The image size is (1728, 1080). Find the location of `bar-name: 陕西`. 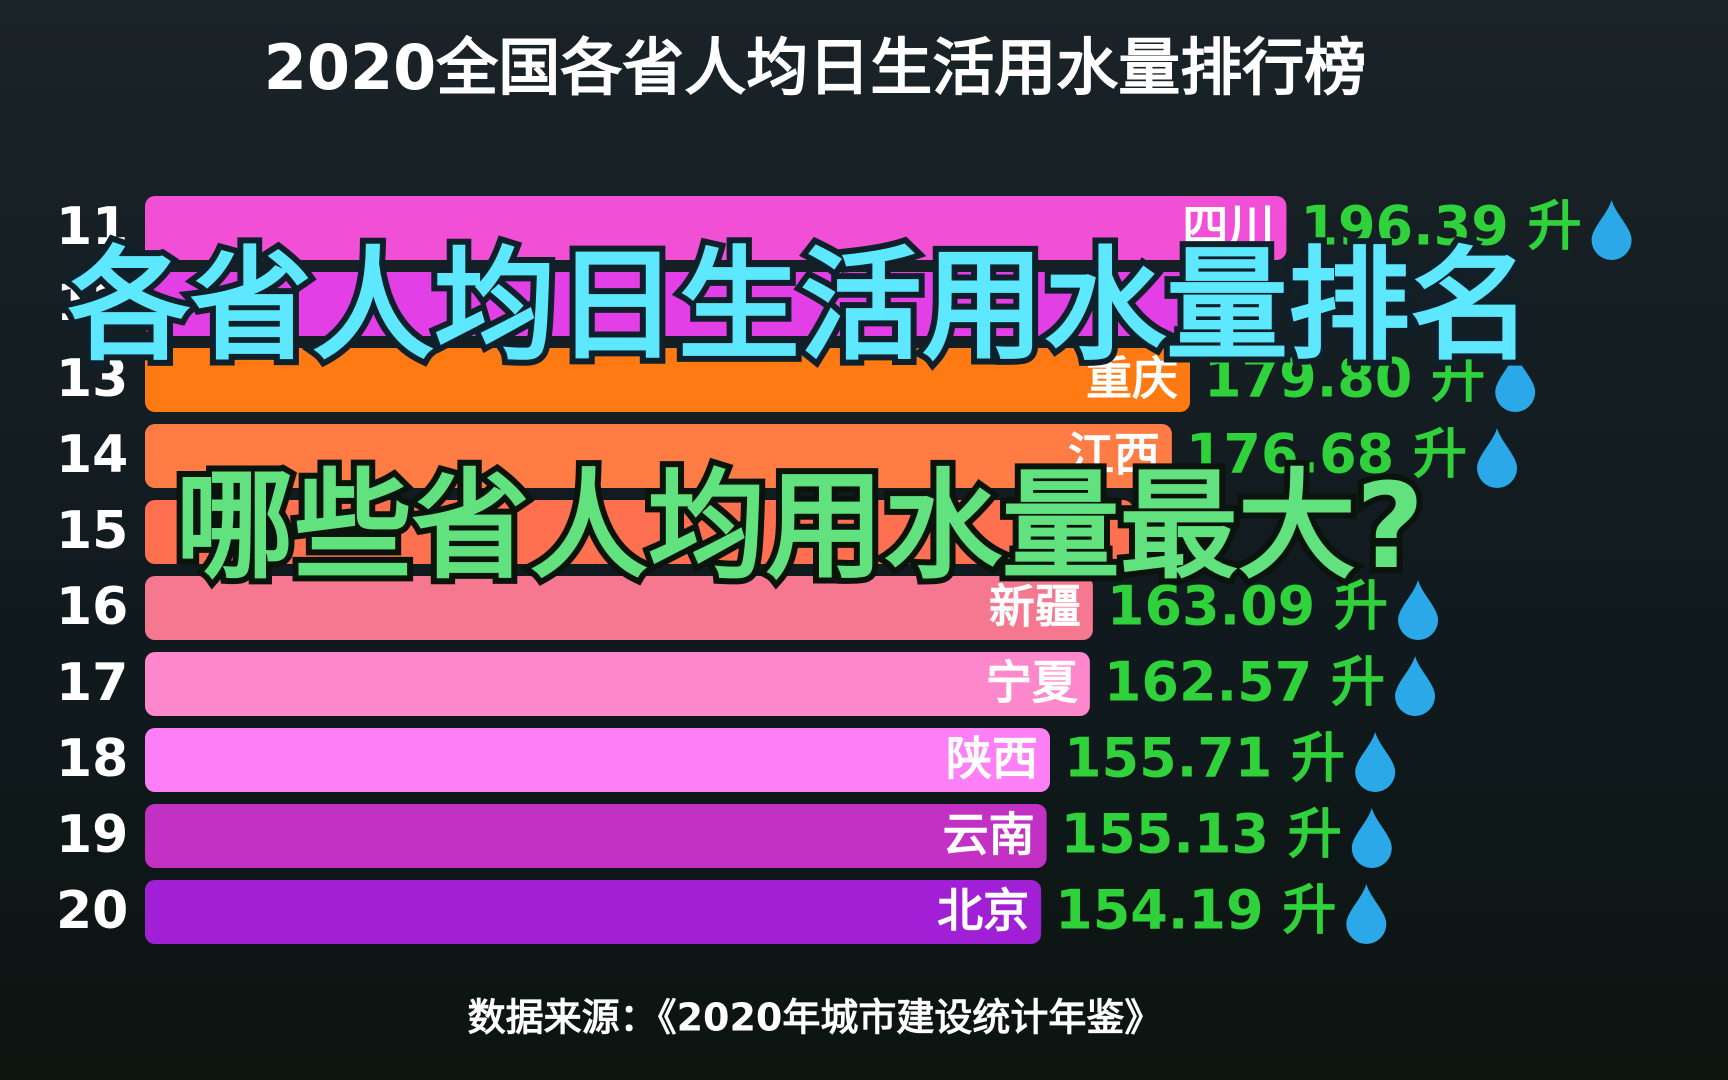

bar-name: 陕西 is located at coordinates (992, 759).